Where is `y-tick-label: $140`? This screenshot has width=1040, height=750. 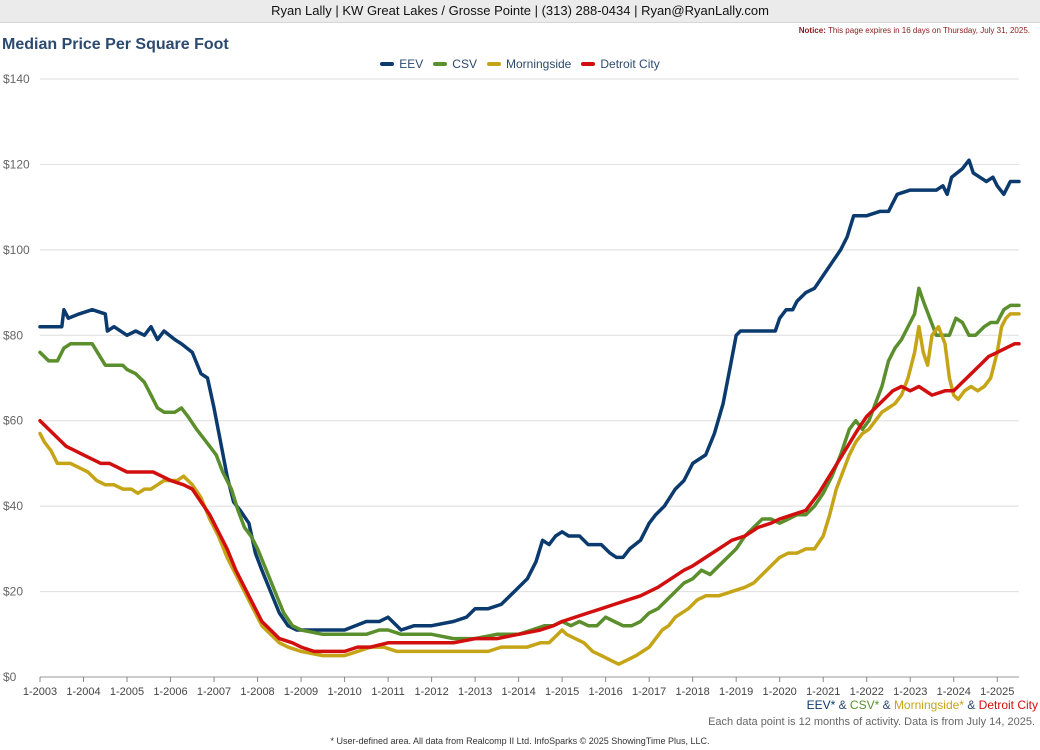
y-tick-label: $140 is located at coordinates (16, 79).